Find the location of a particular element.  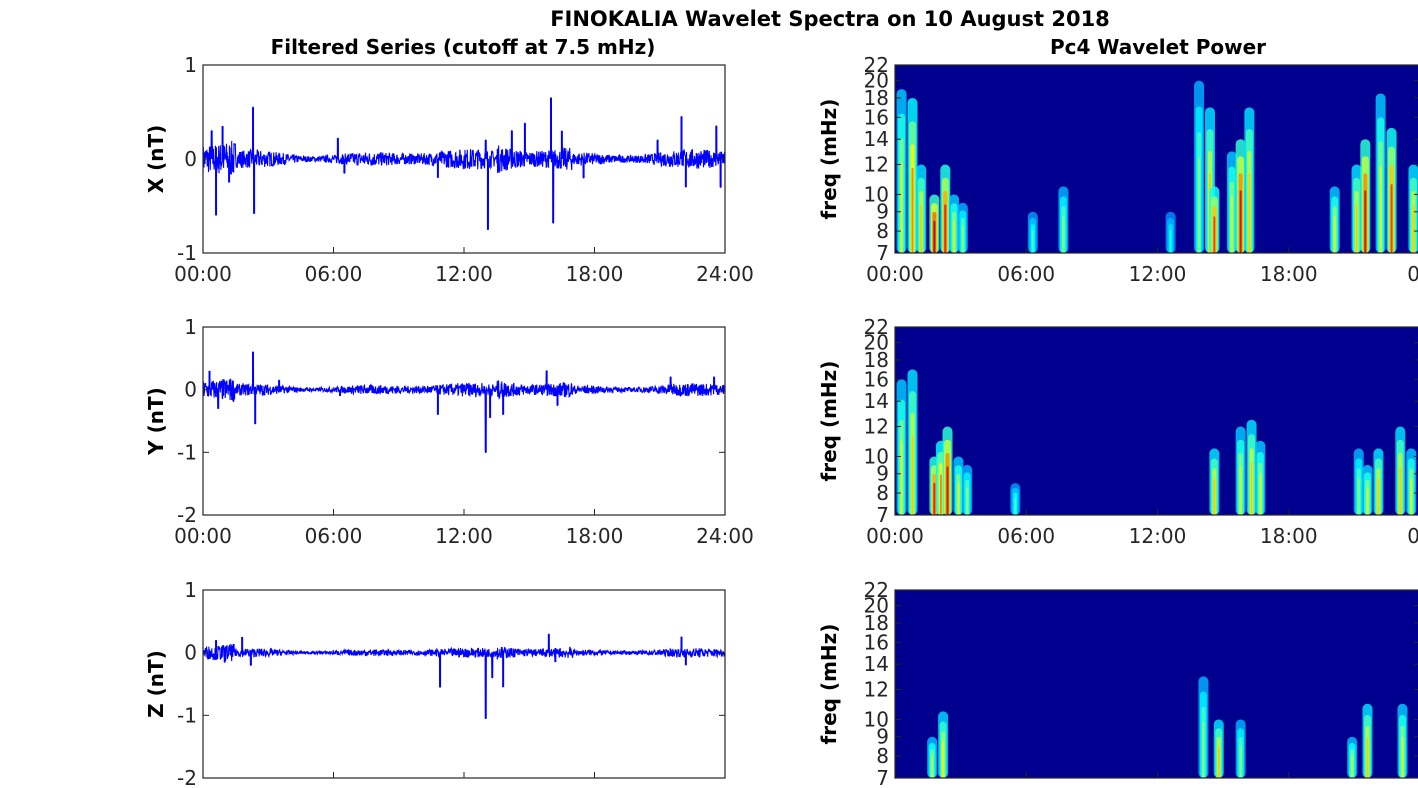

y-tick-label: 14 is located at coordinates (876, 401).